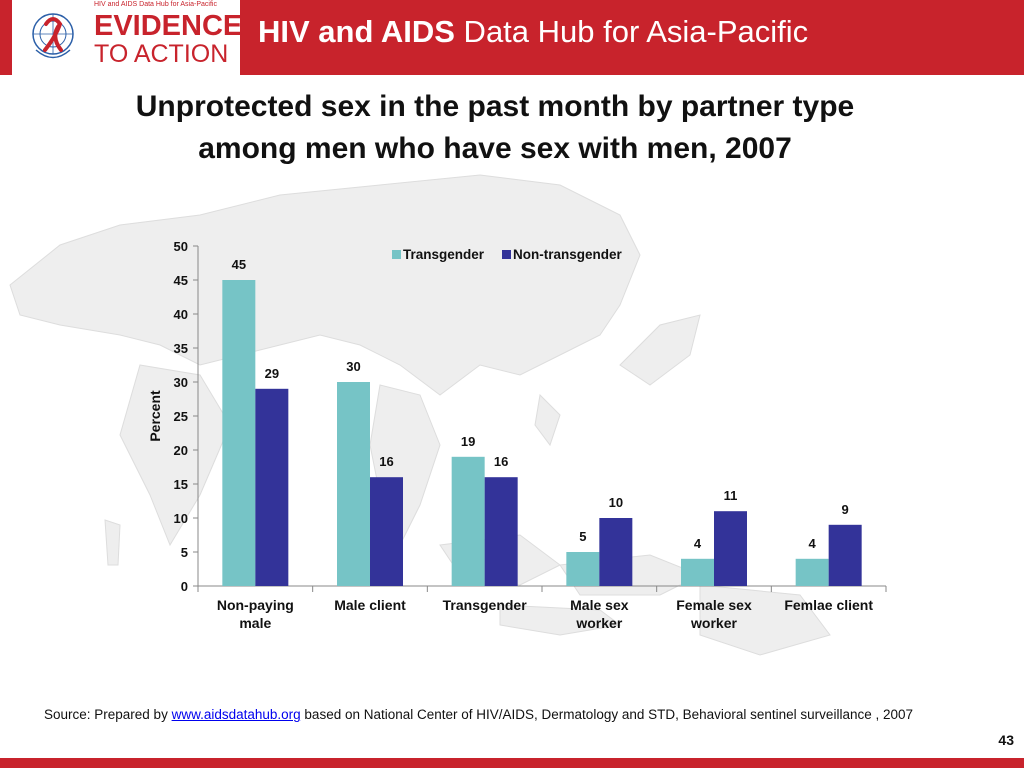 The image size is (1024, 768). What do you see at coordinates (181, 450) in the screenshot?
I see `y-tick-label: 20` at bounding box center [181, 450].